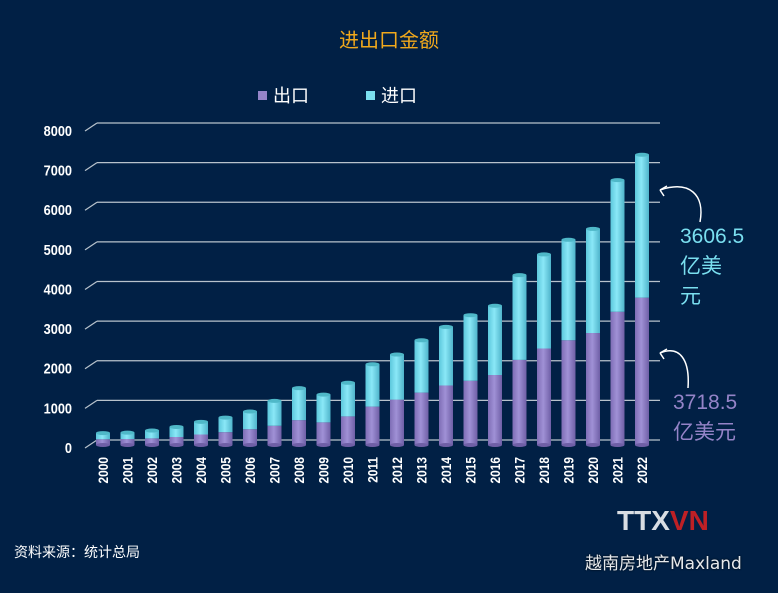 The height and width of the screenshot is (593, 778). Describe the element at coordinates (275, 470) in the screenshot. I see `x-tick-label: 2007` at that location.